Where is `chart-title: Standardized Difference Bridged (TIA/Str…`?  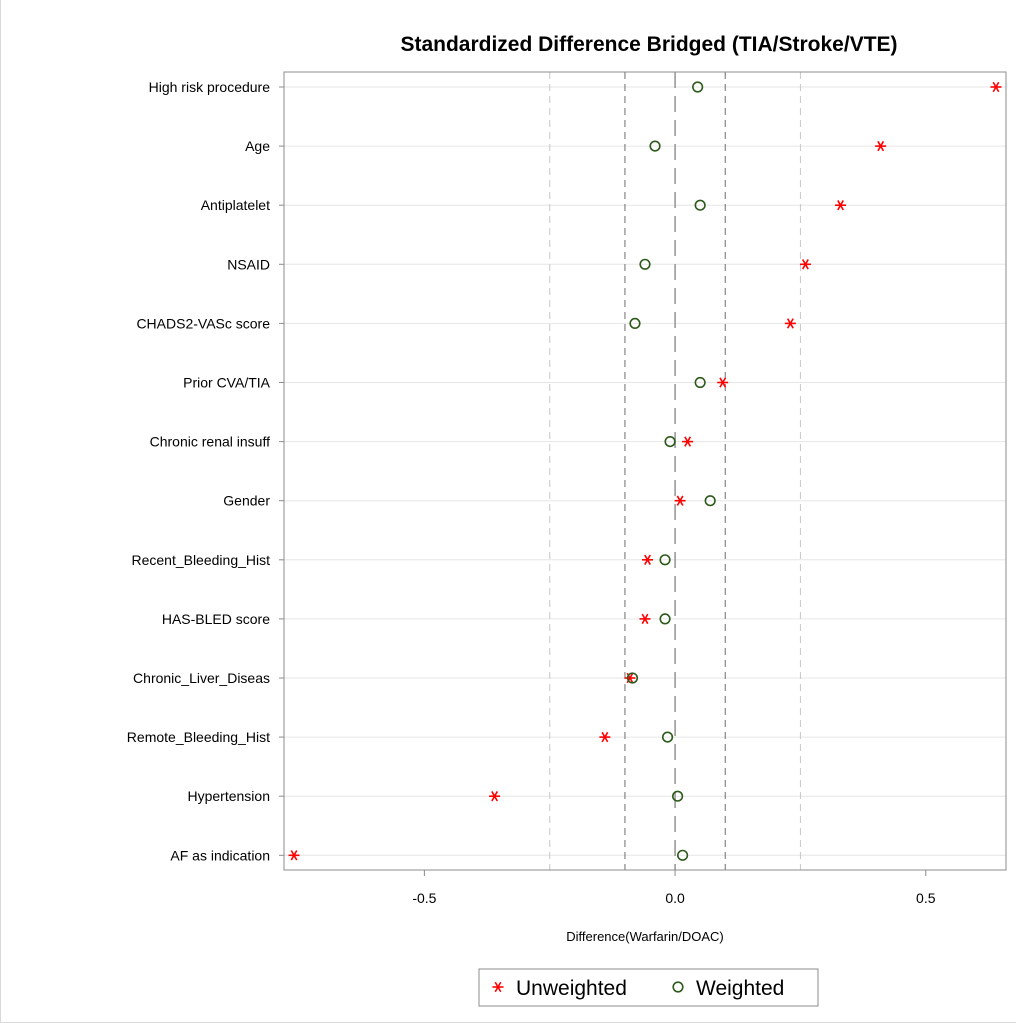
chart-title: Standardized Difference Bridged (TIA/Str… is located at coordinates (648, 44).